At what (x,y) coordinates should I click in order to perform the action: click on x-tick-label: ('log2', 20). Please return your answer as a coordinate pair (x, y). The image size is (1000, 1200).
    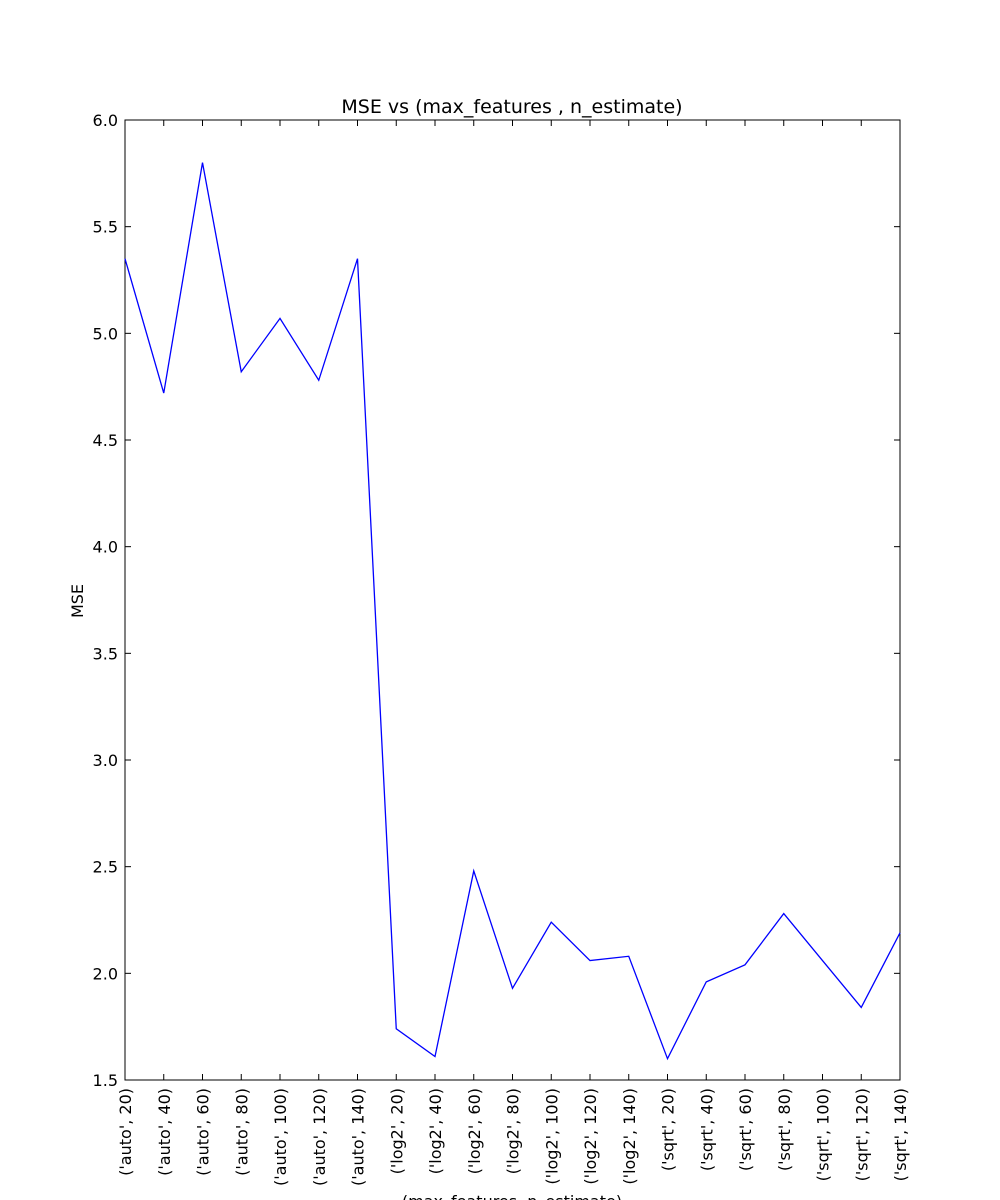
    Looking at the image, I should click on (396, 1131).